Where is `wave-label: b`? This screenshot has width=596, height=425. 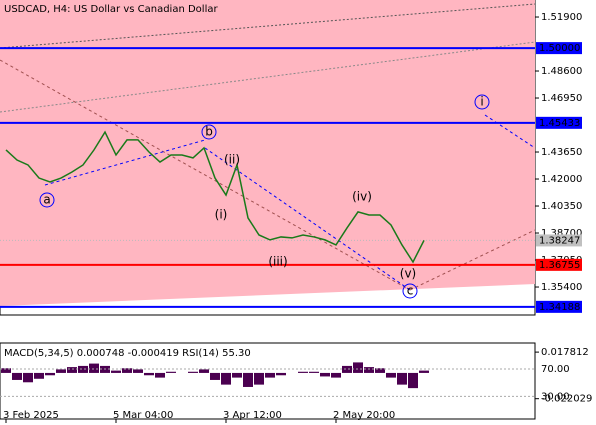
wave-label: b is located at coordinates (209, 132).